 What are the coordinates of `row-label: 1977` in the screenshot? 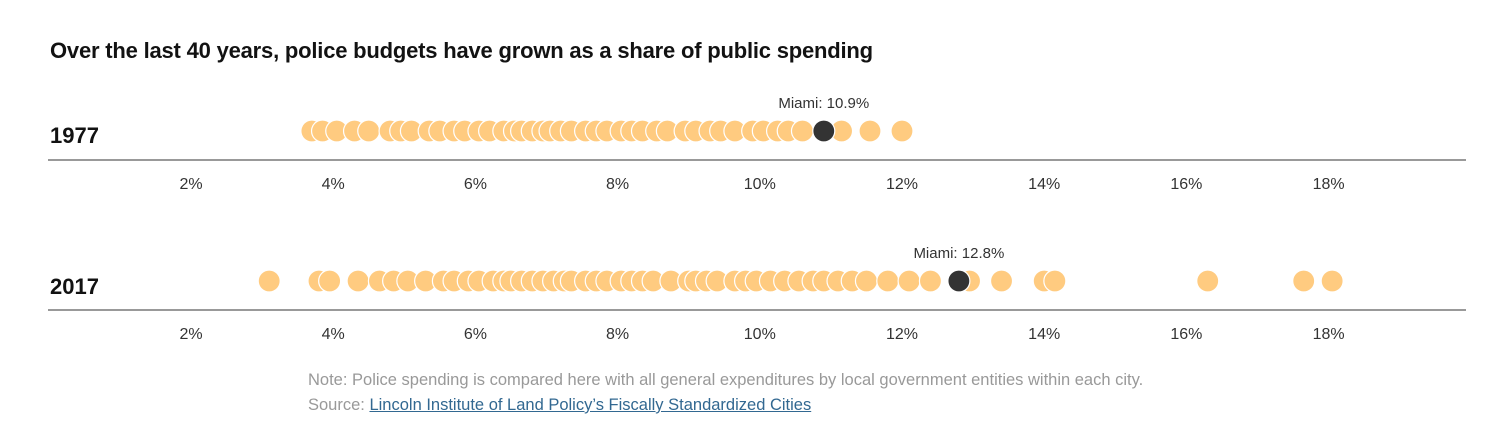 It's located at (74, 135).